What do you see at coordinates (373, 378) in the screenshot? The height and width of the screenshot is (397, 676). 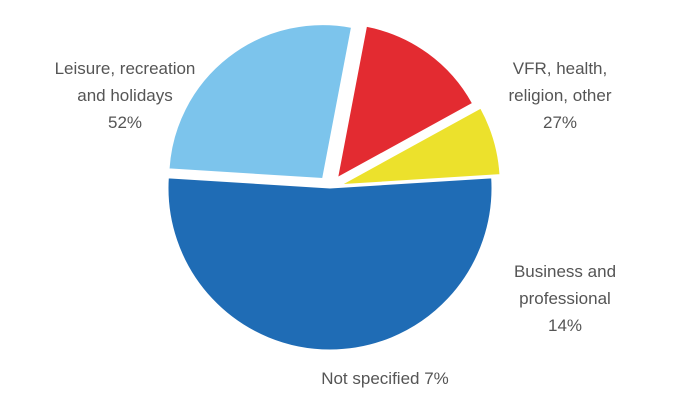 I see `slice-label-not-specified-line-1: Not specified` at bounding box center [373, 378].